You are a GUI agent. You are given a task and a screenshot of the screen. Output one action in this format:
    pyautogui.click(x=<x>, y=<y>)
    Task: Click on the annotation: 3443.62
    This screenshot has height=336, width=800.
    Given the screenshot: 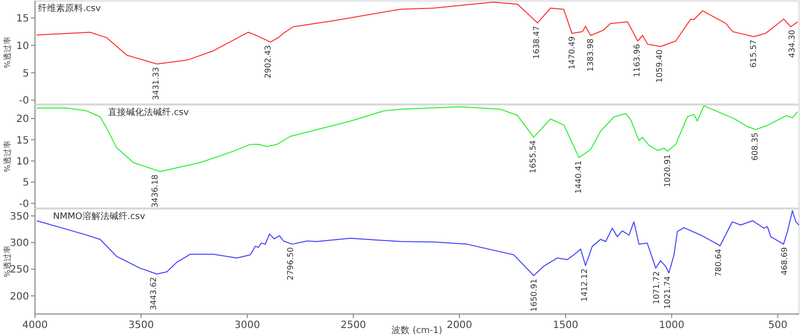 What is the action you would take?
    pyautogui.click(x=153, y=293)
    